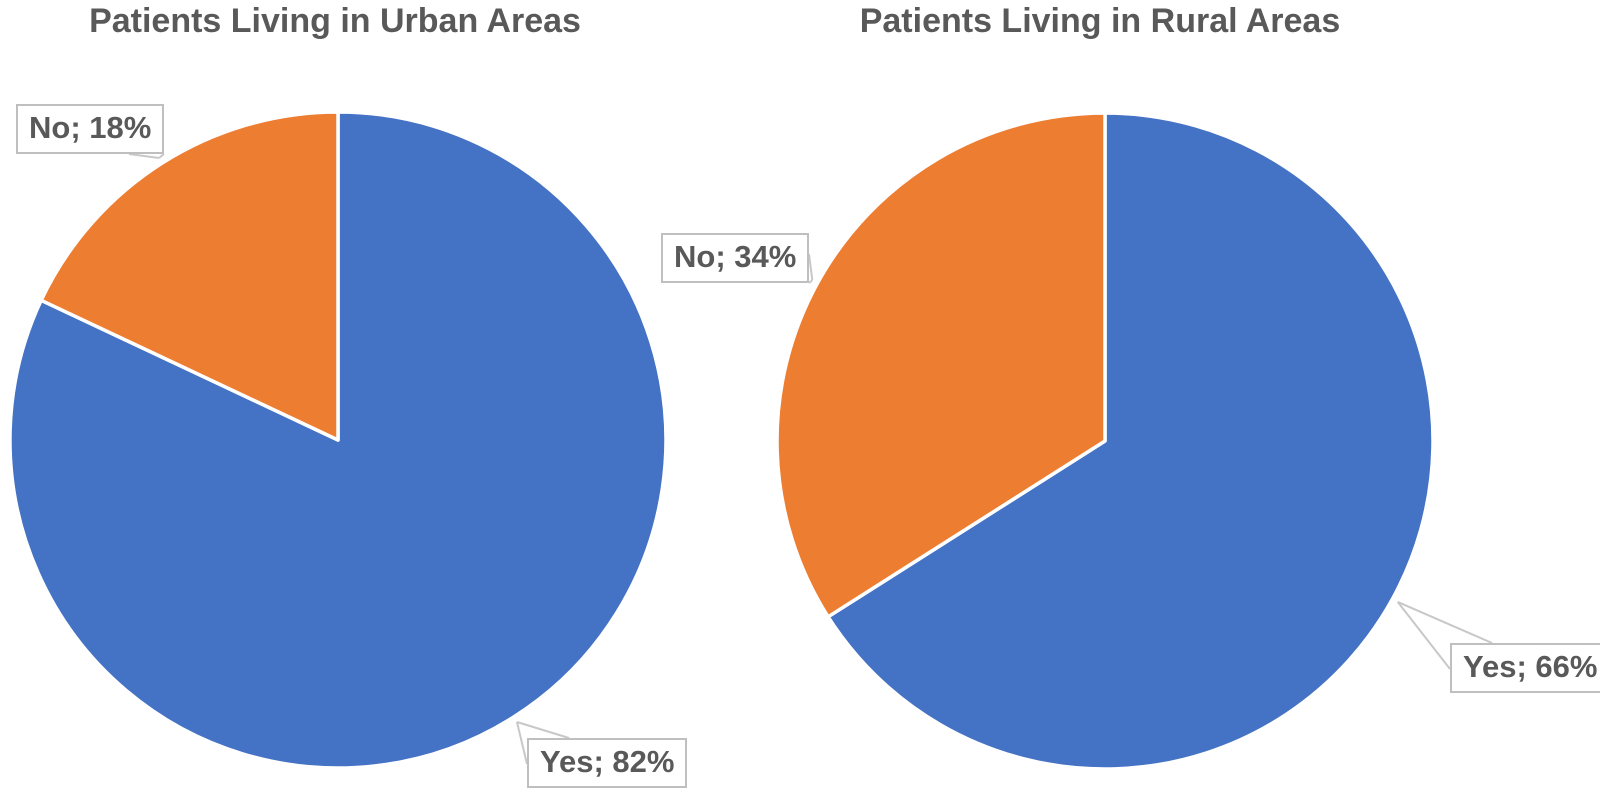  What do you see at coordinates (941, 365) in the screenshot?
I see `rural-pie-slice-no` at bounding box center [941, 365].